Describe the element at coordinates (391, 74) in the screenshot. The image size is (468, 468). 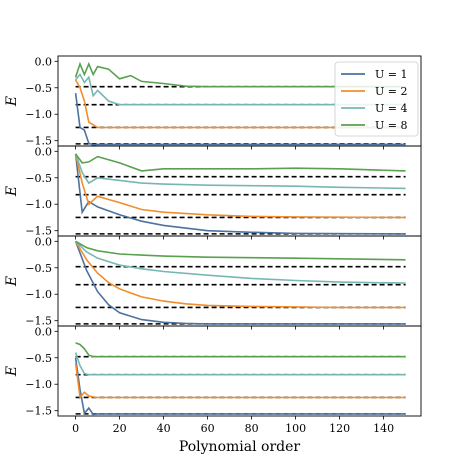
I see `legend-label: U = 1` at that location.